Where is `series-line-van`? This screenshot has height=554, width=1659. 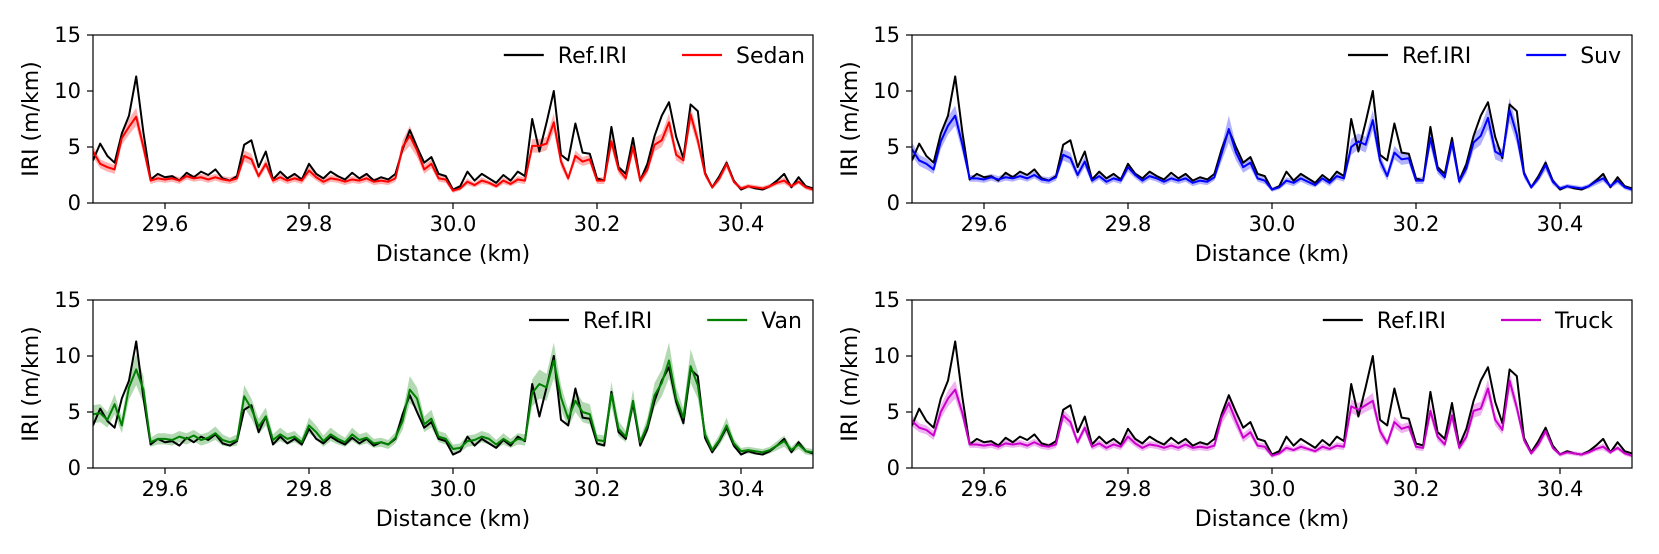 series-line-van is located at coordinates (453, 406).